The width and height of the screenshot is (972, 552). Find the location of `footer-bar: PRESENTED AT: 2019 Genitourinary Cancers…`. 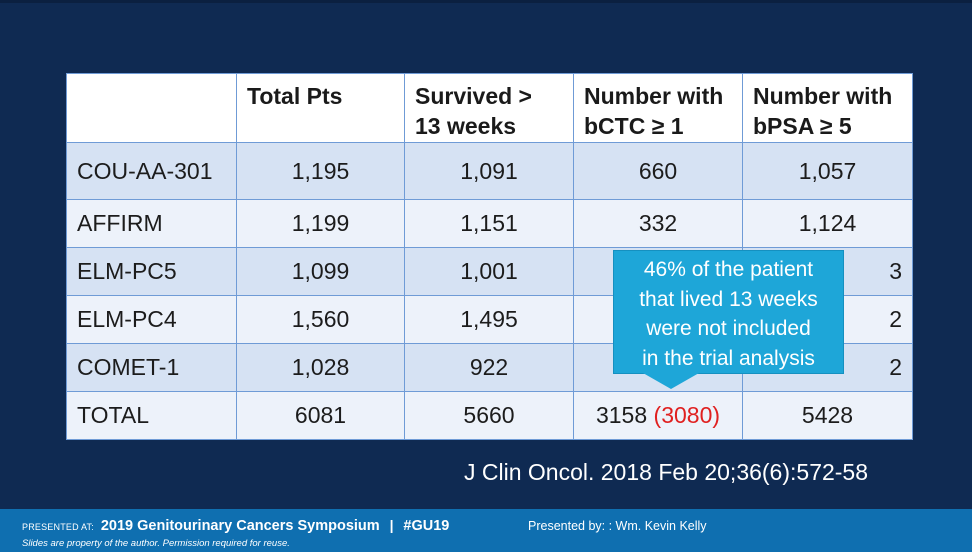

footer-bar: PRESENTED AT: 2019 Genitourinary Cancers… is located at coordinates (486, 530).